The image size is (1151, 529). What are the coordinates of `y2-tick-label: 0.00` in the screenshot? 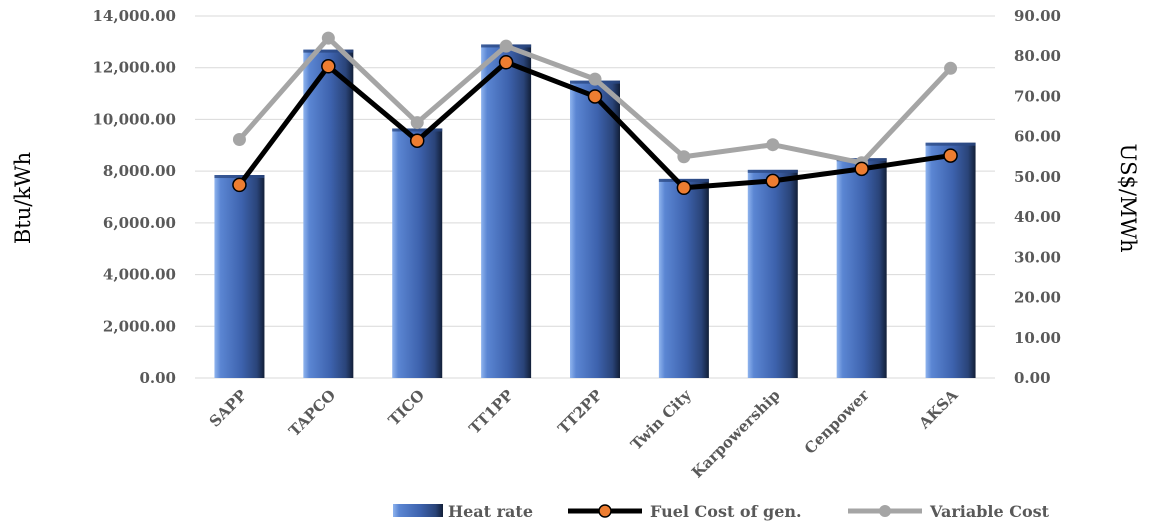 It's located at (1032, 378).